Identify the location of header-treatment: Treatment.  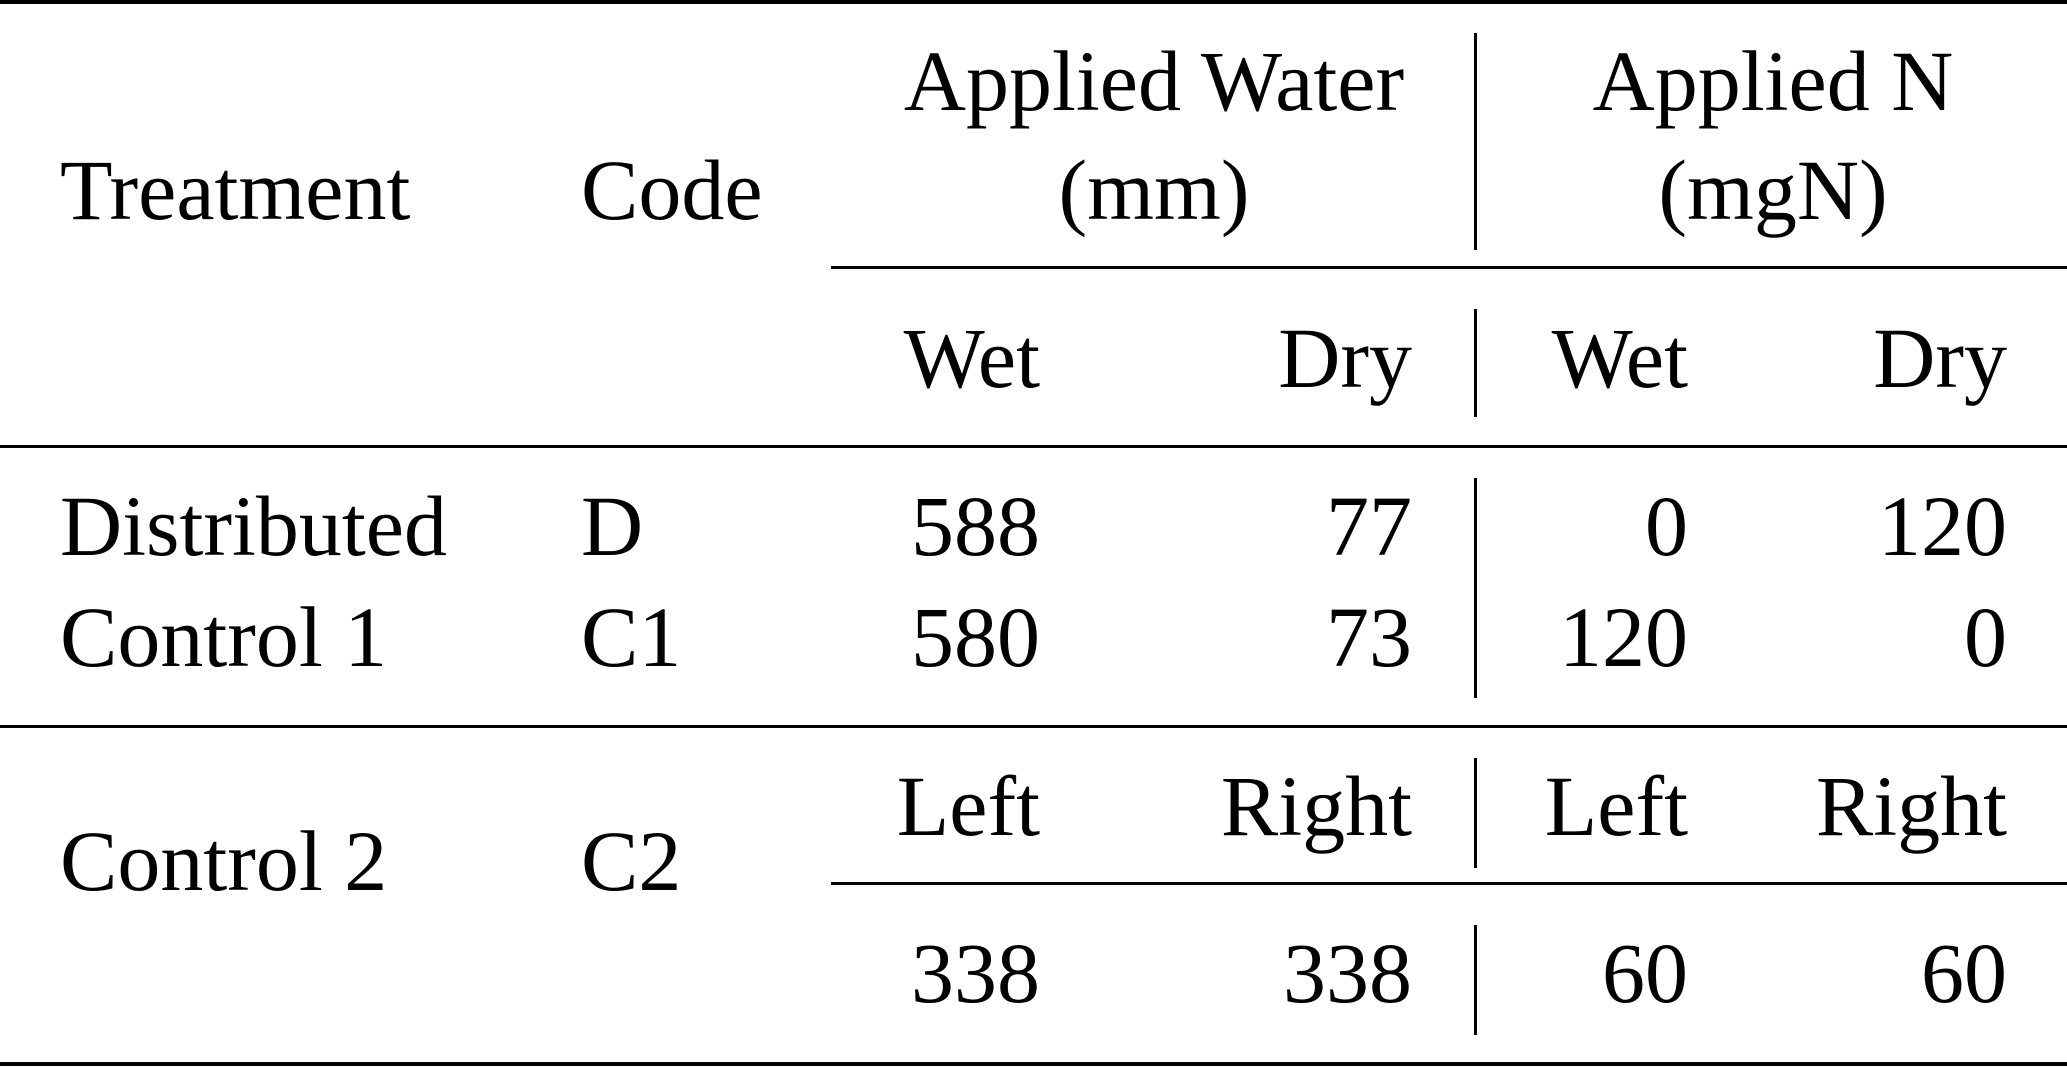
(235, 190).